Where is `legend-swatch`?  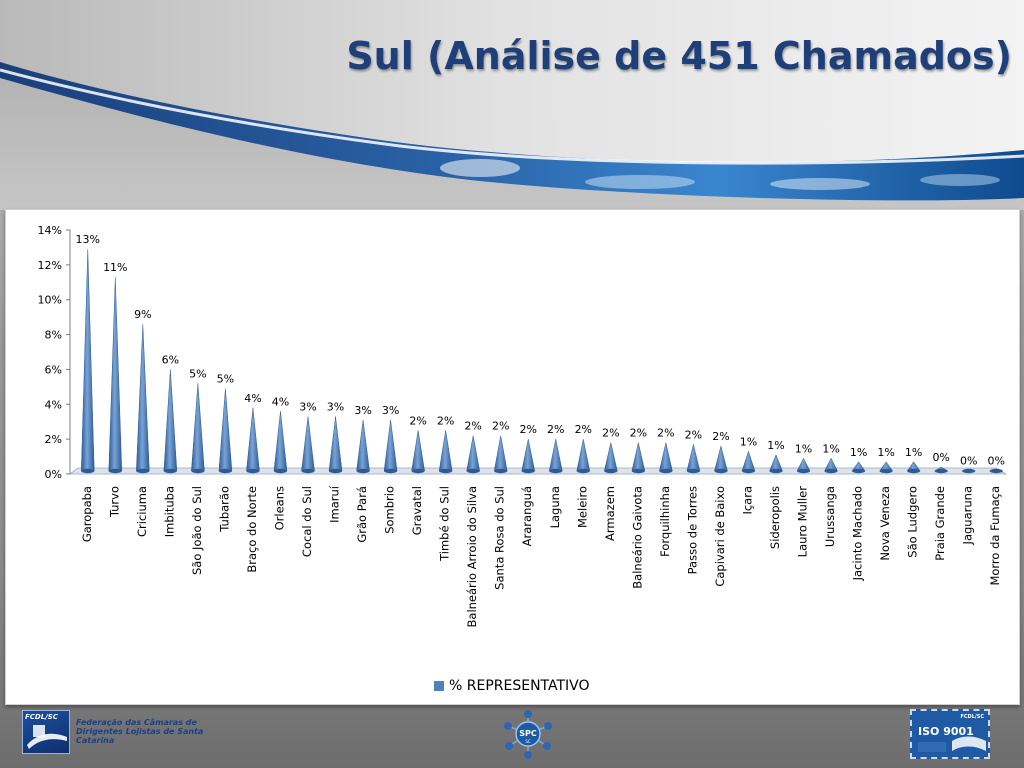
legend-swatch is located at coordinates (439, 686).